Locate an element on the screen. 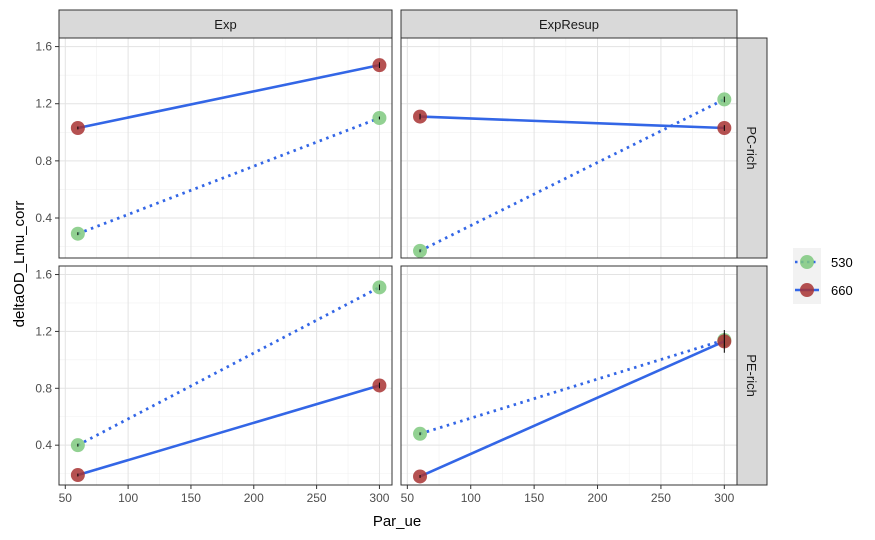 The height and width of the screenshot is (540, 875). facet-strip-label-expresup: ExpResup is located at coordinates (569, 24).